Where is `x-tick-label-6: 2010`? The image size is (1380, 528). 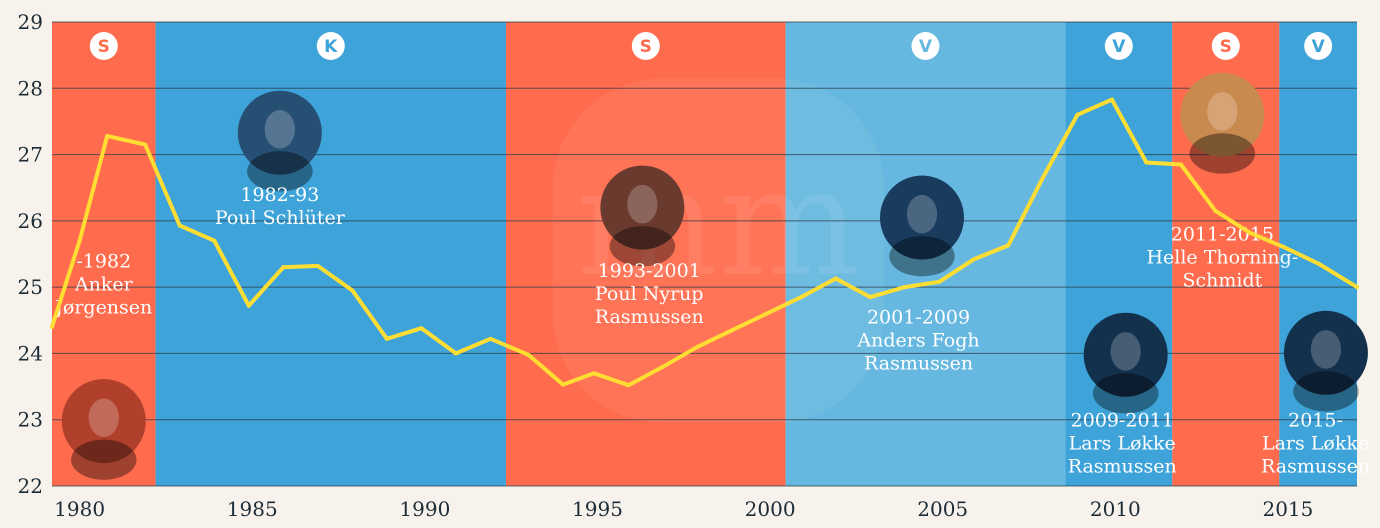
x-tick-label-6: 2010 is located at coordinates (1115, 509).